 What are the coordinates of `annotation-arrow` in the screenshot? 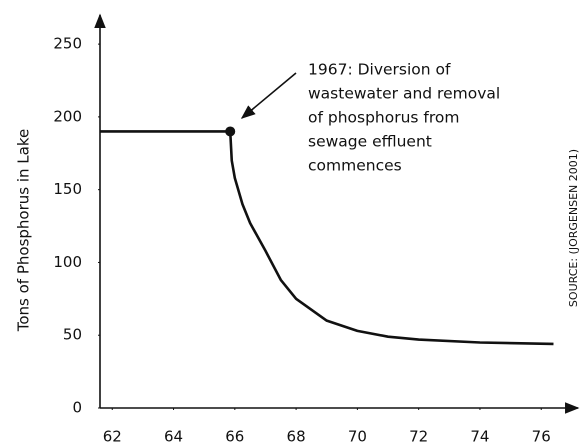 It's located at (268, 95).